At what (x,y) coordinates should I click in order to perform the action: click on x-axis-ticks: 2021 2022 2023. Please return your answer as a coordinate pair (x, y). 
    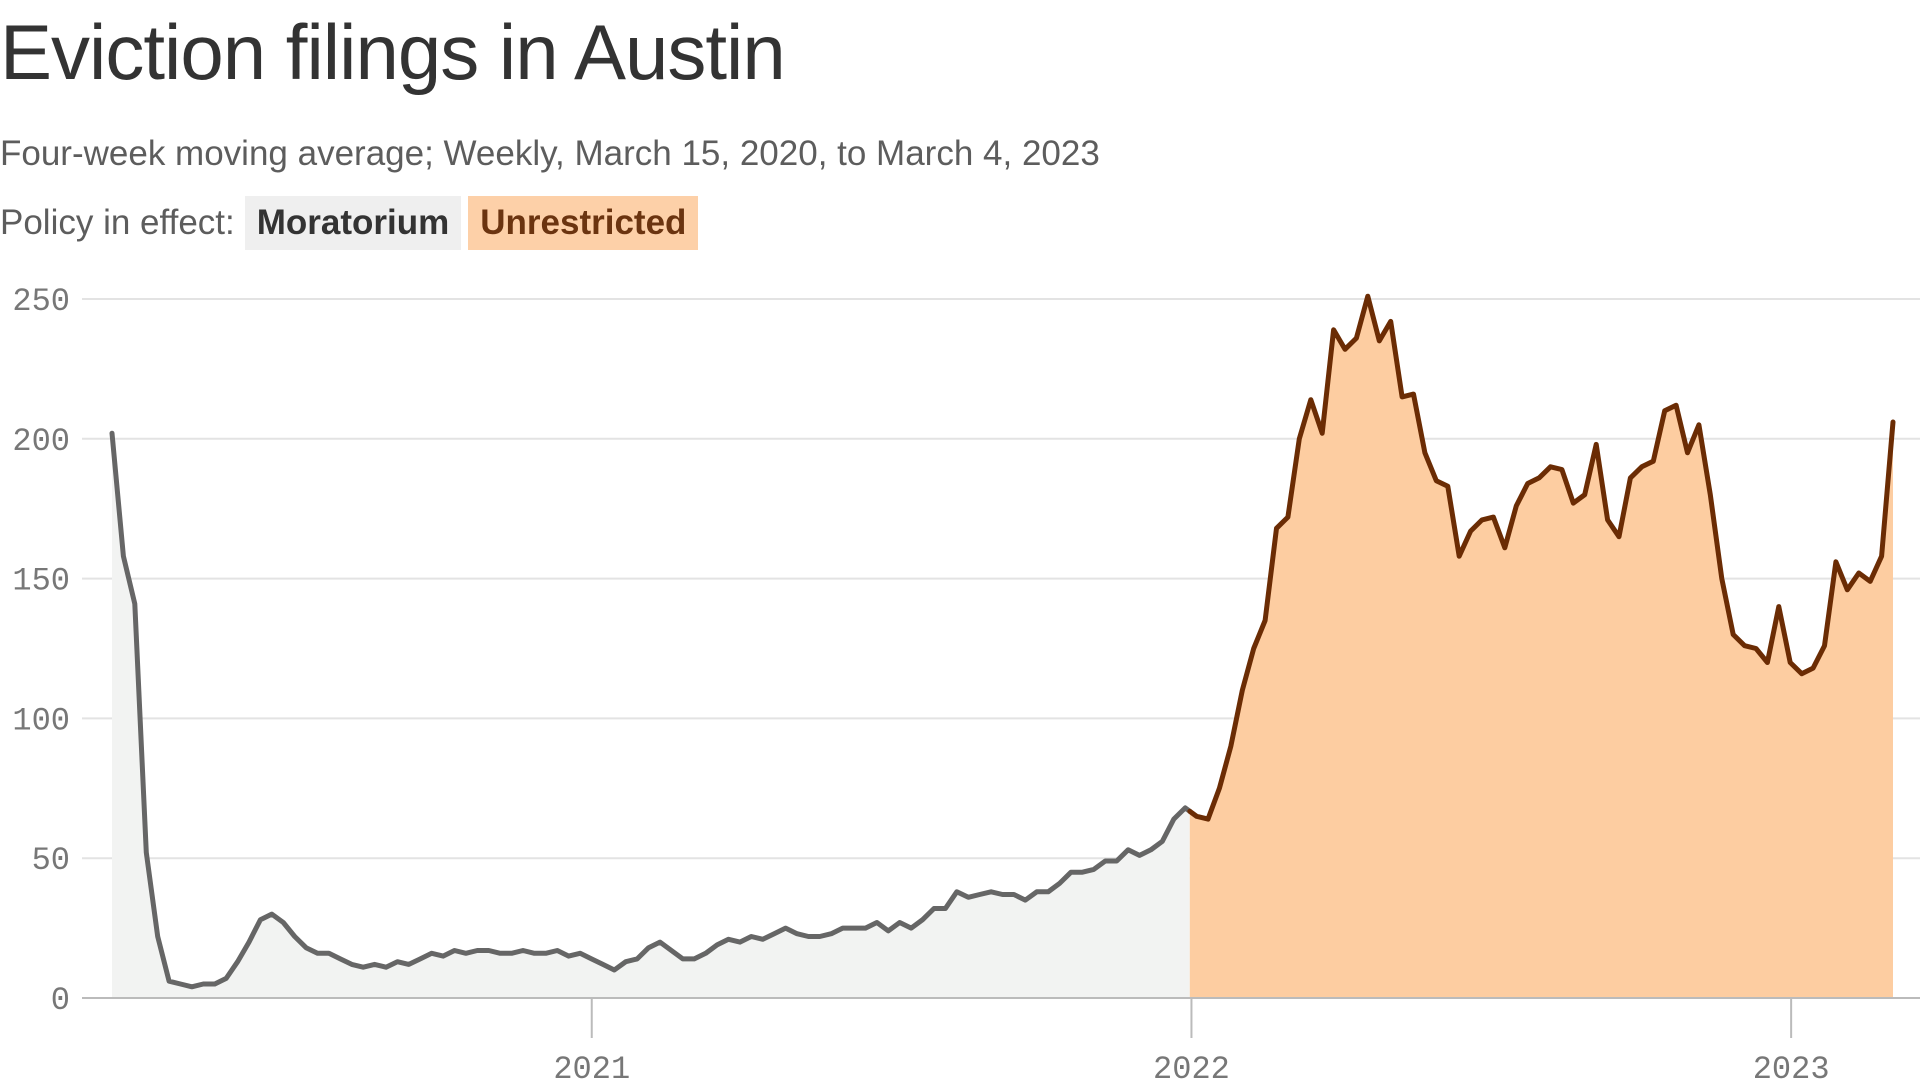
    Looking at the image, I should click on (1191, 1065).